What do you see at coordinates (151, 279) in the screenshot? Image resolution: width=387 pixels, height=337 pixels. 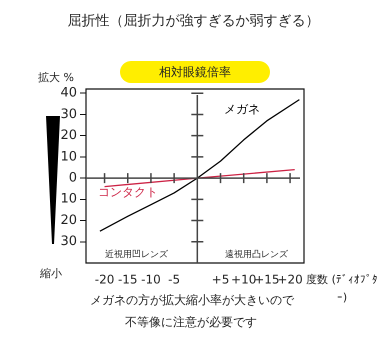 I see `x-tick-label: -10` at bounding box center [151, 279].